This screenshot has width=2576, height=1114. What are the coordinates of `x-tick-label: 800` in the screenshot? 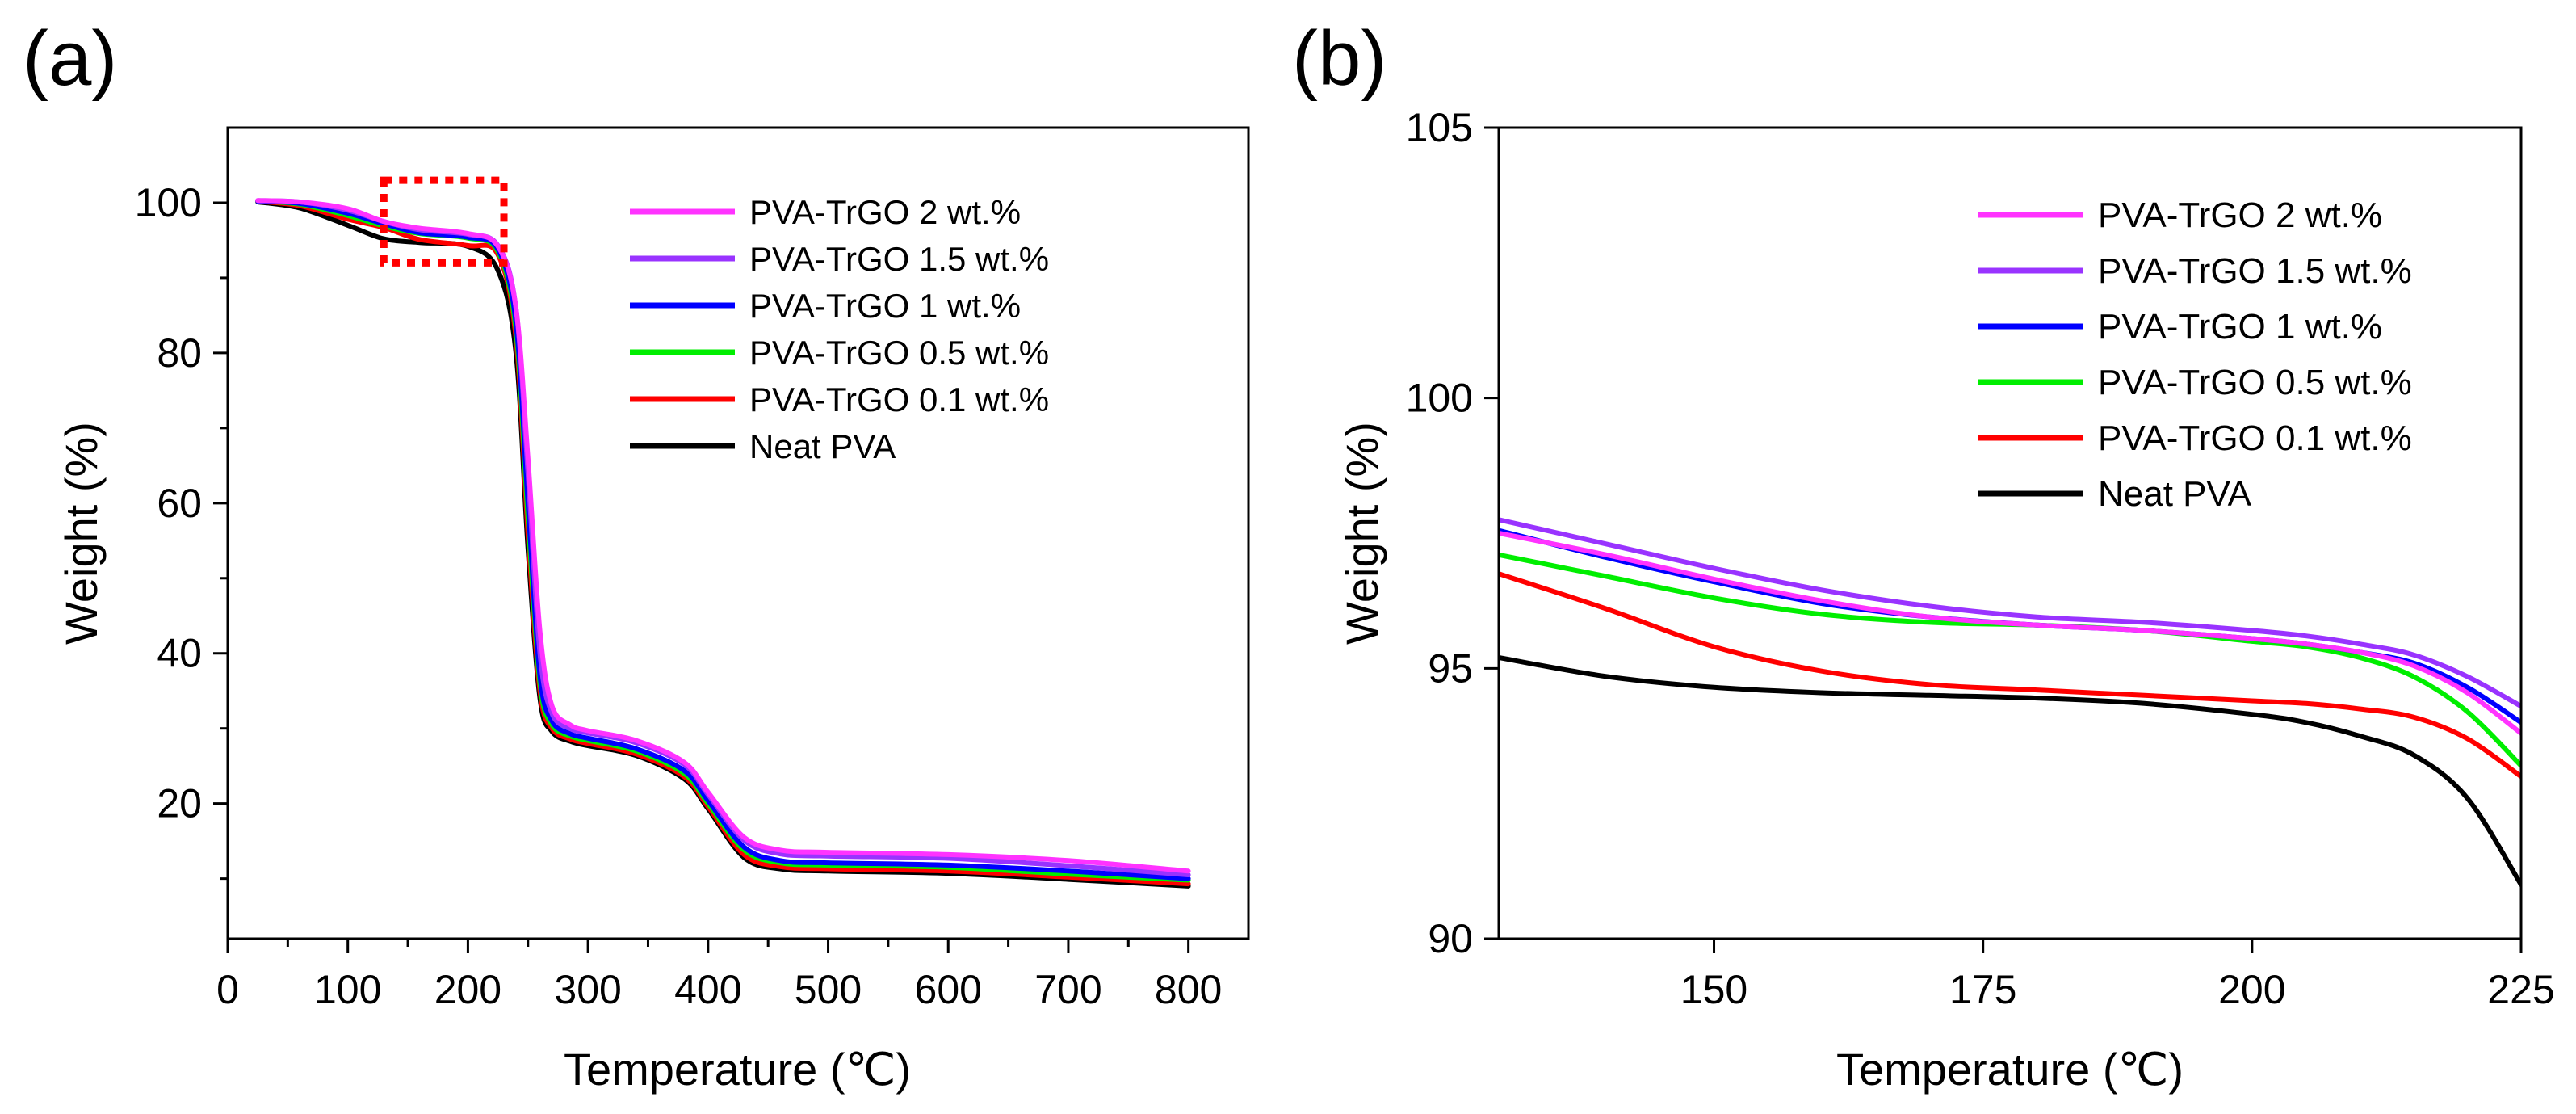 It's located at (1188, 990).